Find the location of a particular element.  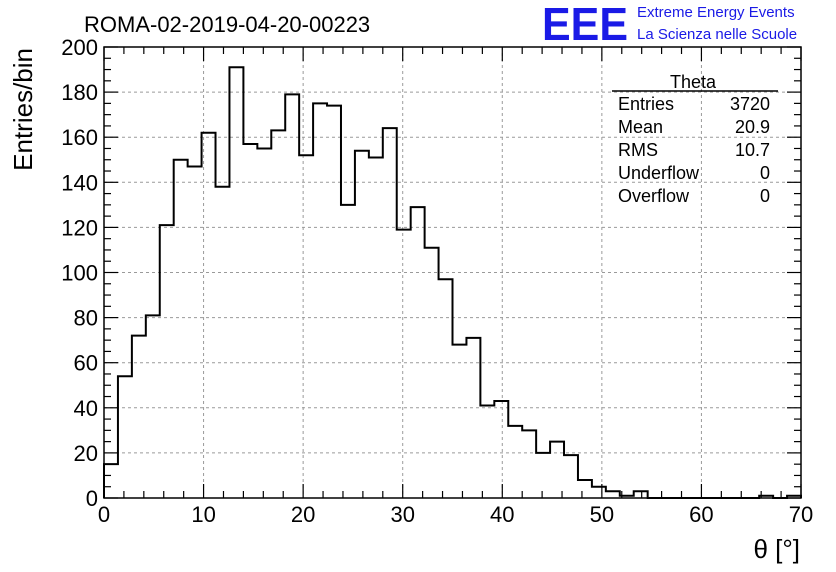

stats-row-value: 3720 is located at coordinates (750, 104).